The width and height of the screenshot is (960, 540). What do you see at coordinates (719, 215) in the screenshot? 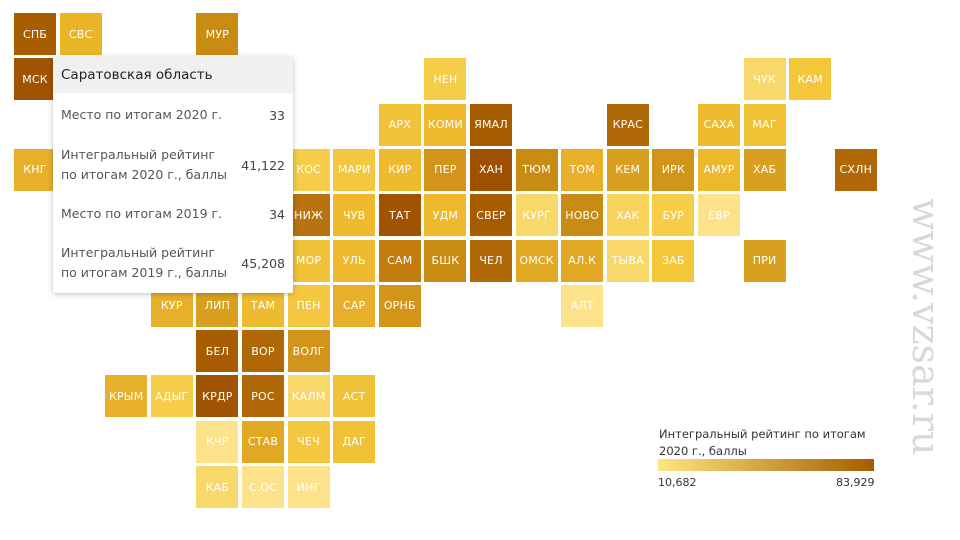
I see `region-tile-36: ЕВР` at bounding box center [719, 215].